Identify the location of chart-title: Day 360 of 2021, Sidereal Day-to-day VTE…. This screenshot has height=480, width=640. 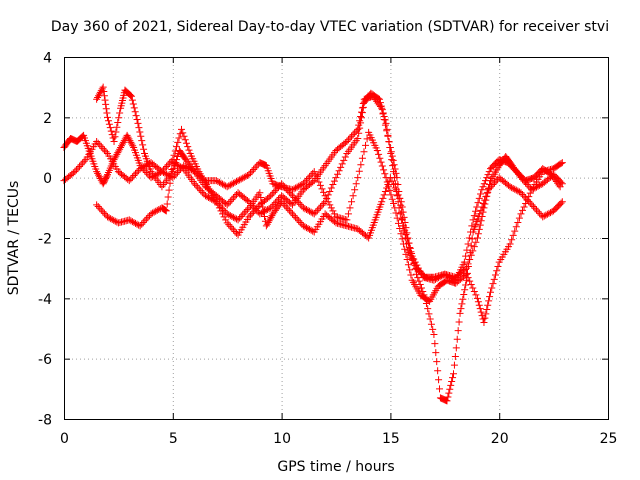
(330, 27).